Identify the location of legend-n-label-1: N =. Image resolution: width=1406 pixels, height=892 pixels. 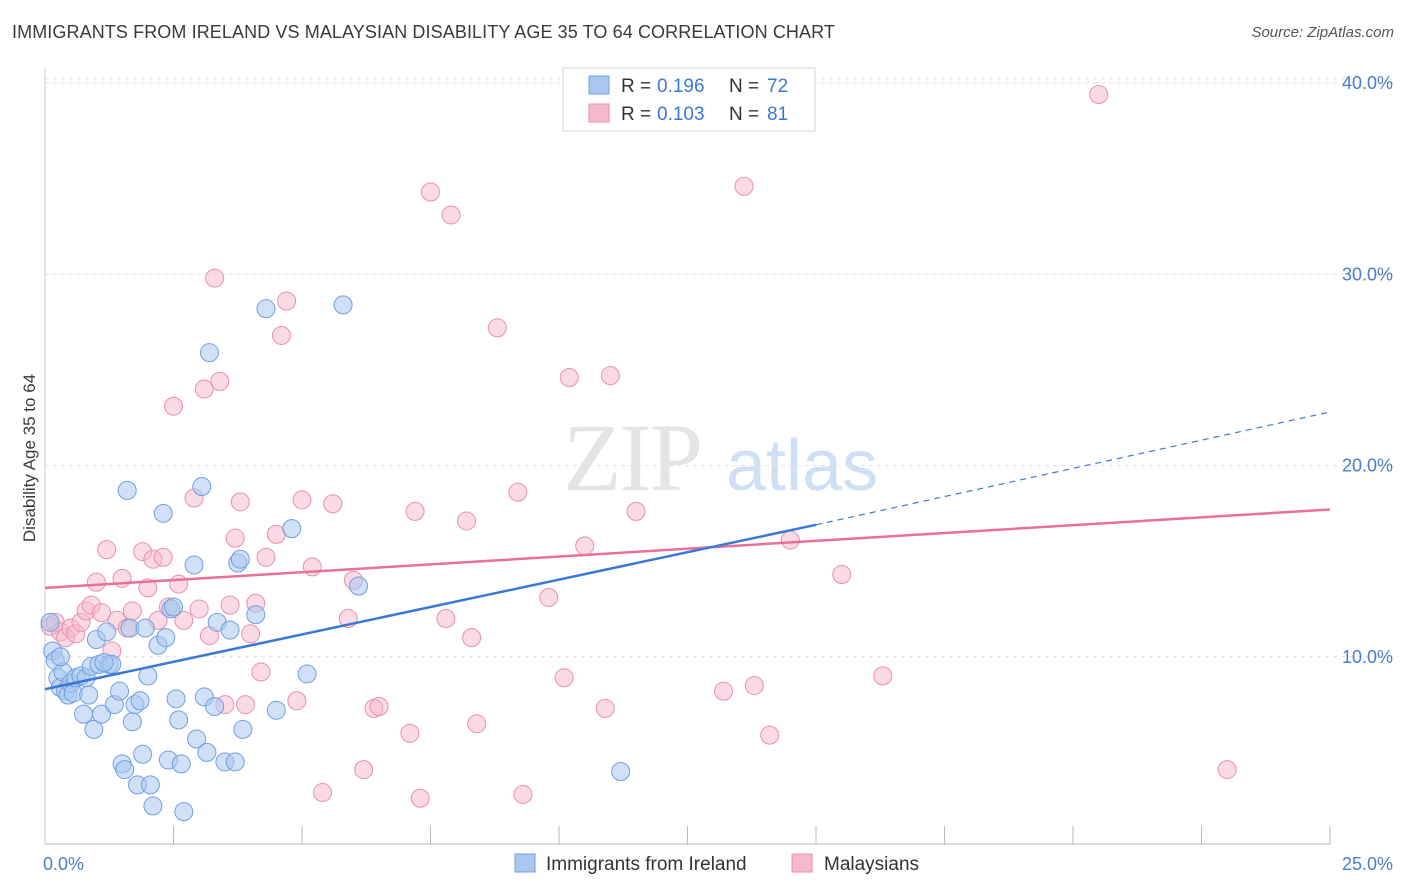
(744, 86).